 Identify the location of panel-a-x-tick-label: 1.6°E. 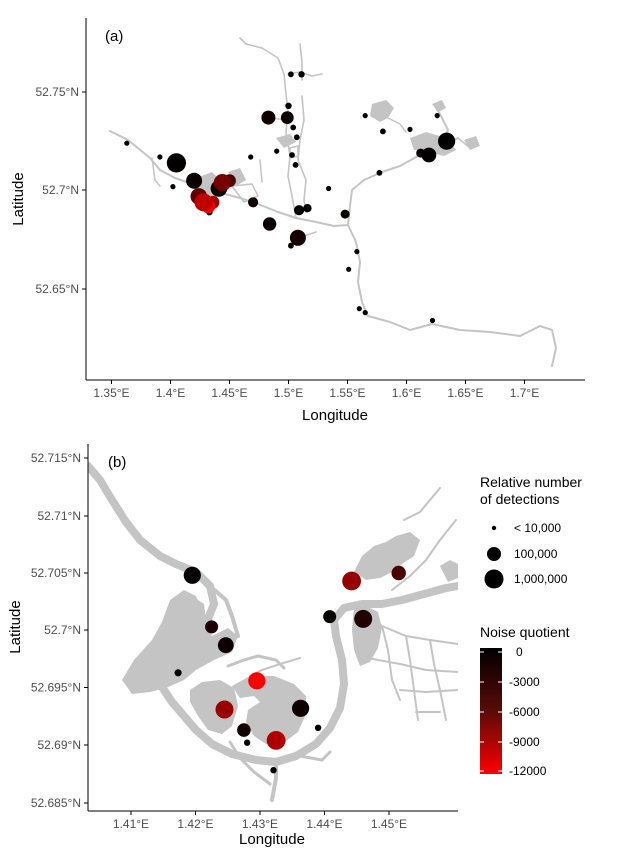
(406, 393).